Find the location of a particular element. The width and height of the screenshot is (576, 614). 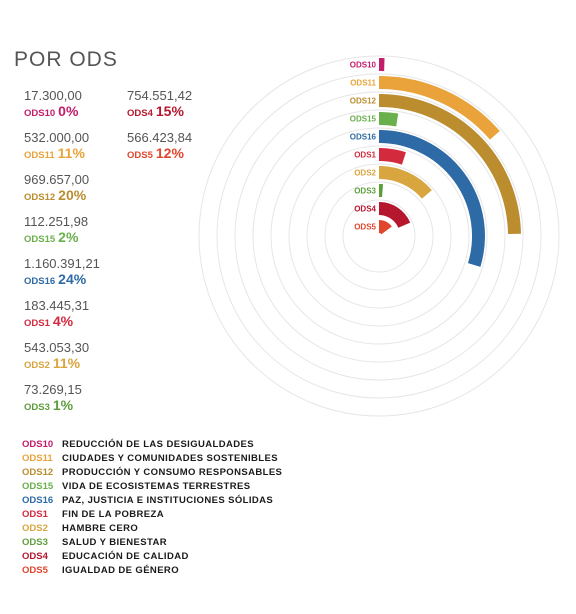

legend-item-ods10: ODS10 REDUCCIÓN DE LAS DESIGUALDADES is located at coordinates (152, 444).